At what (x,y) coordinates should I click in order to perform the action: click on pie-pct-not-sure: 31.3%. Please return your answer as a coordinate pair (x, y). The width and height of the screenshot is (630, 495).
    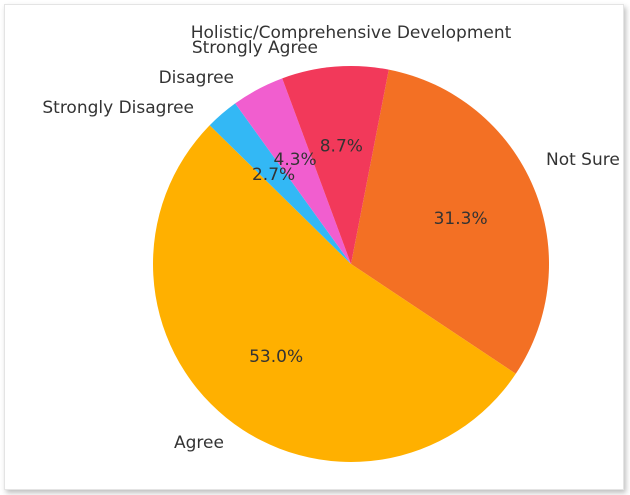
    Looking at the image, I should click on (461, 219).